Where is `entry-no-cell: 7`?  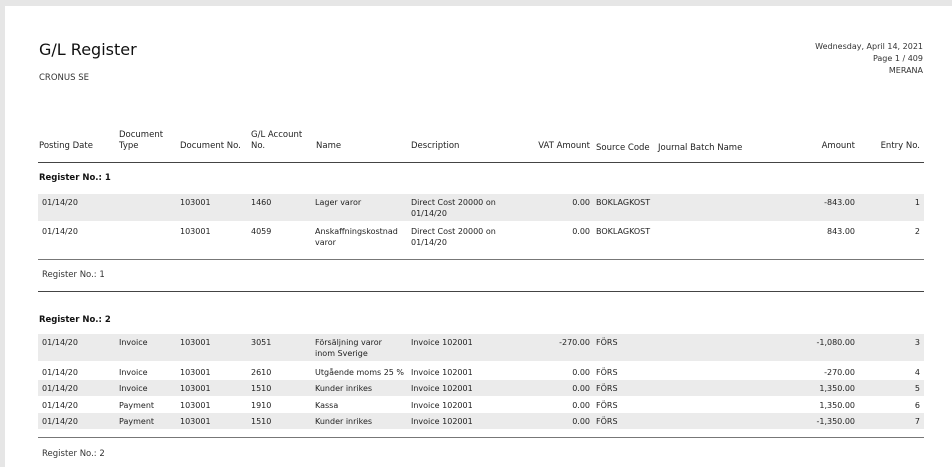
entry-no-cell: 7 is located at coordinates (917, 421).